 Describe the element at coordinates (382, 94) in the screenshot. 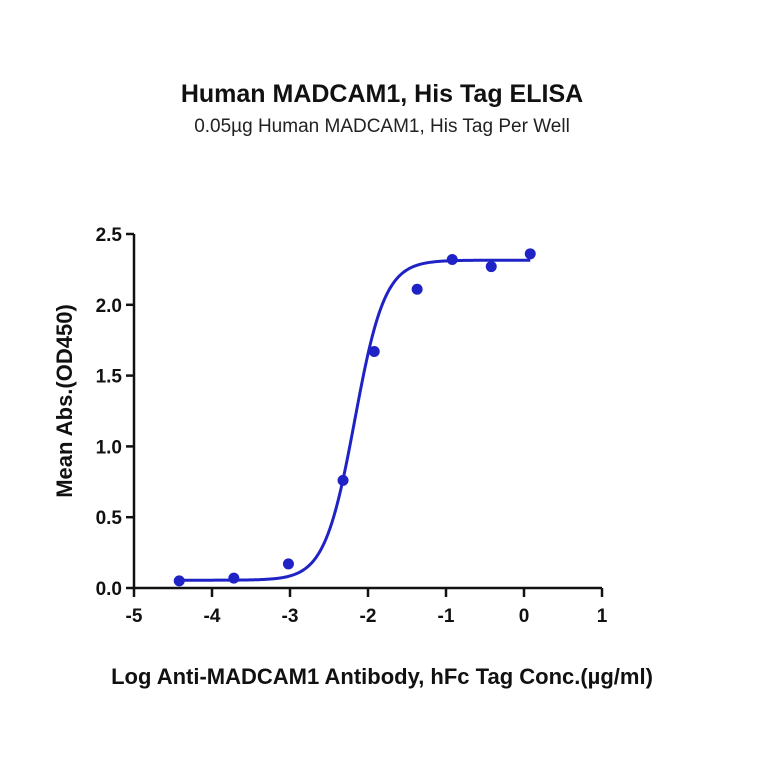

I see `chart-title: Human MADCAM1, His Tag ELISA` at that location.